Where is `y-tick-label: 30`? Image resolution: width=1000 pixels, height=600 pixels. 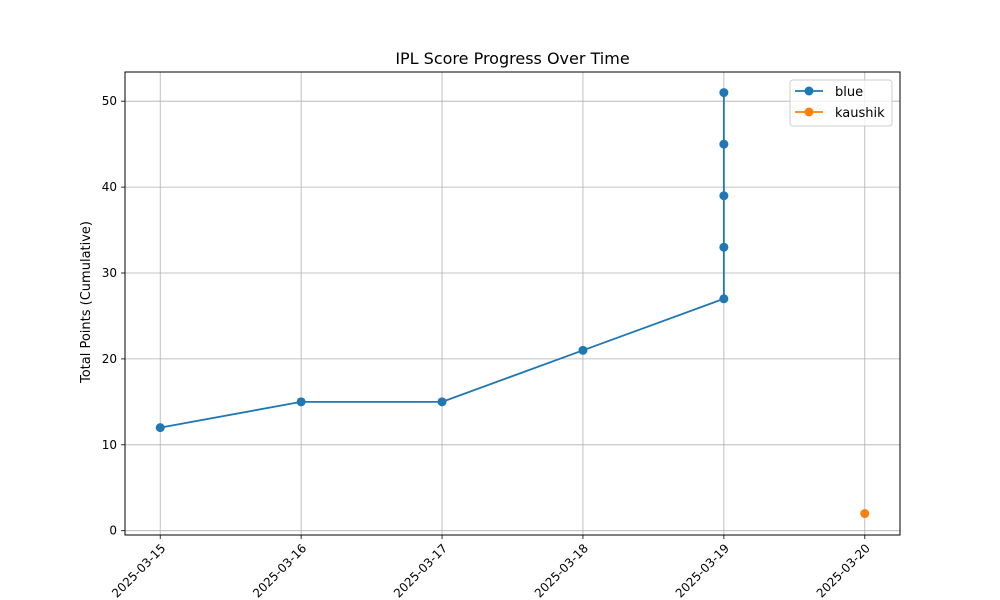
y-tick-label: 30 is located at coordinates (109, 273).